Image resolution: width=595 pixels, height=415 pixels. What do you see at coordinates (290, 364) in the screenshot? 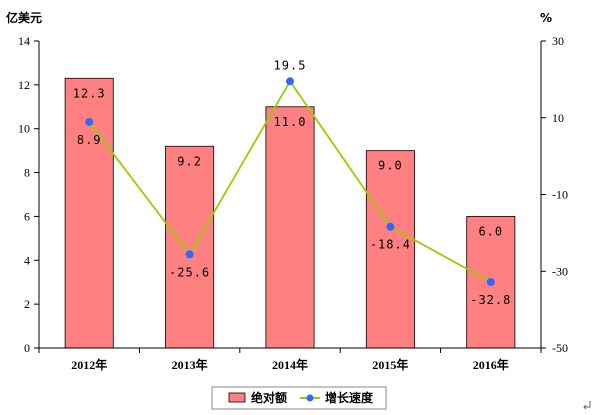
I see `x-tick-label-2: 2014年` at bounding box center [290, 364].